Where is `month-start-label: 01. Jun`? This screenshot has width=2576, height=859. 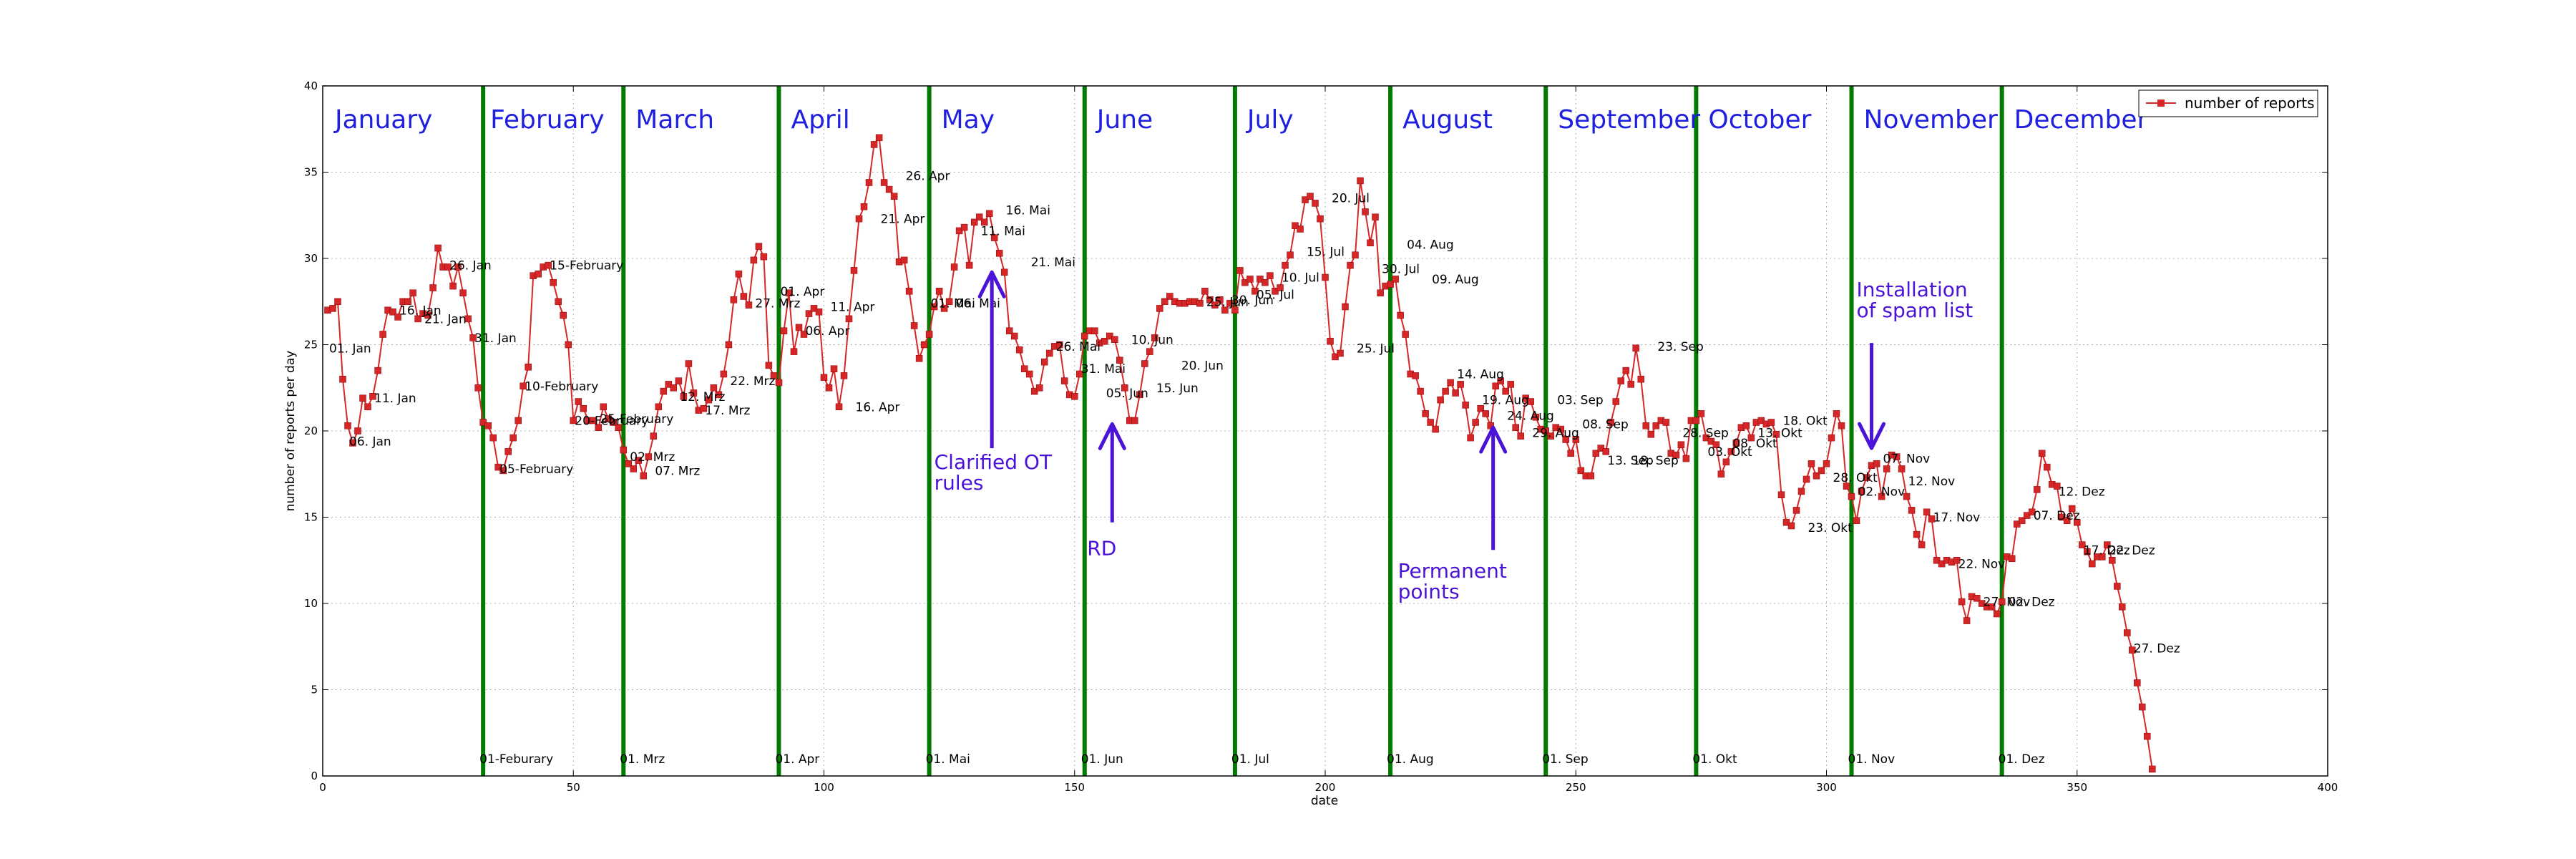 month-start-label: 01. Jun is located at coordinates (1102, 759).